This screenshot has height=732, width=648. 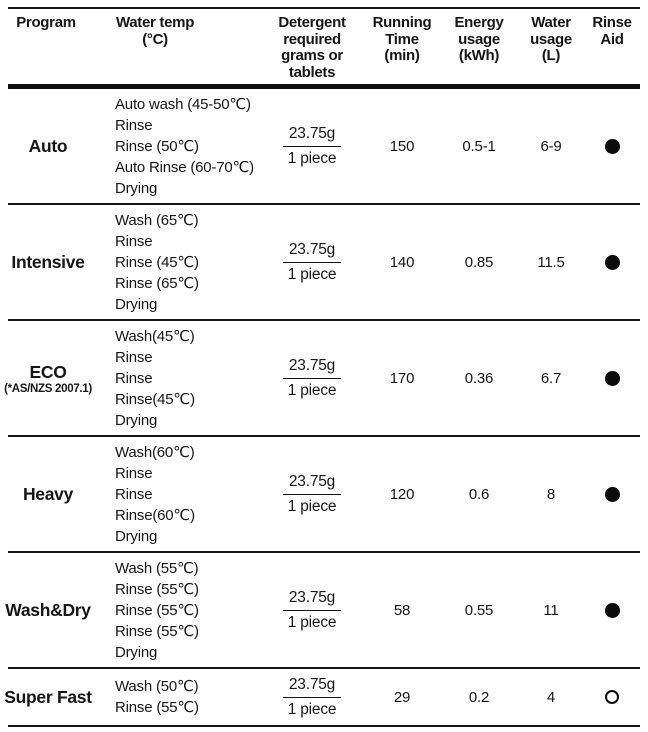 I want to click on energy-usage-cell: 0.6, so click(x=479, y=494).